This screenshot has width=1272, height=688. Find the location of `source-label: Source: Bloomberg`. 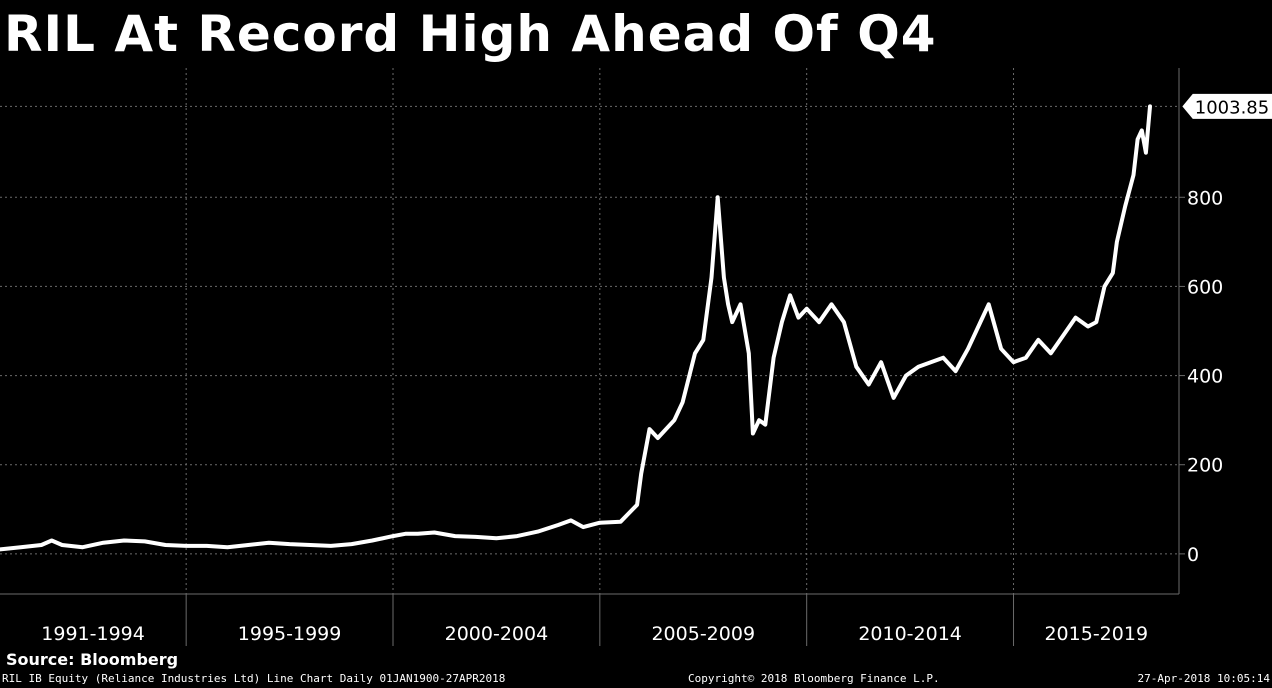

source-label: Source: Bloomberg is located at coordinates (92, 659).